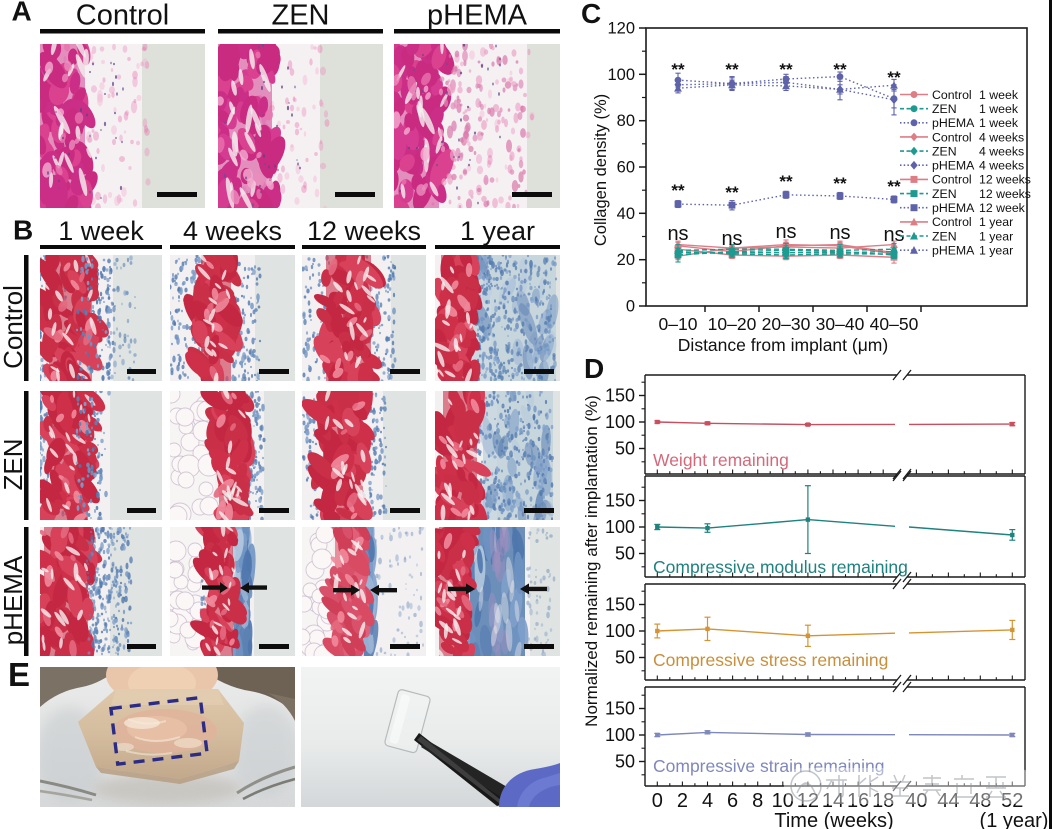  I want to click on svg-text: 40, so click(626, 214).